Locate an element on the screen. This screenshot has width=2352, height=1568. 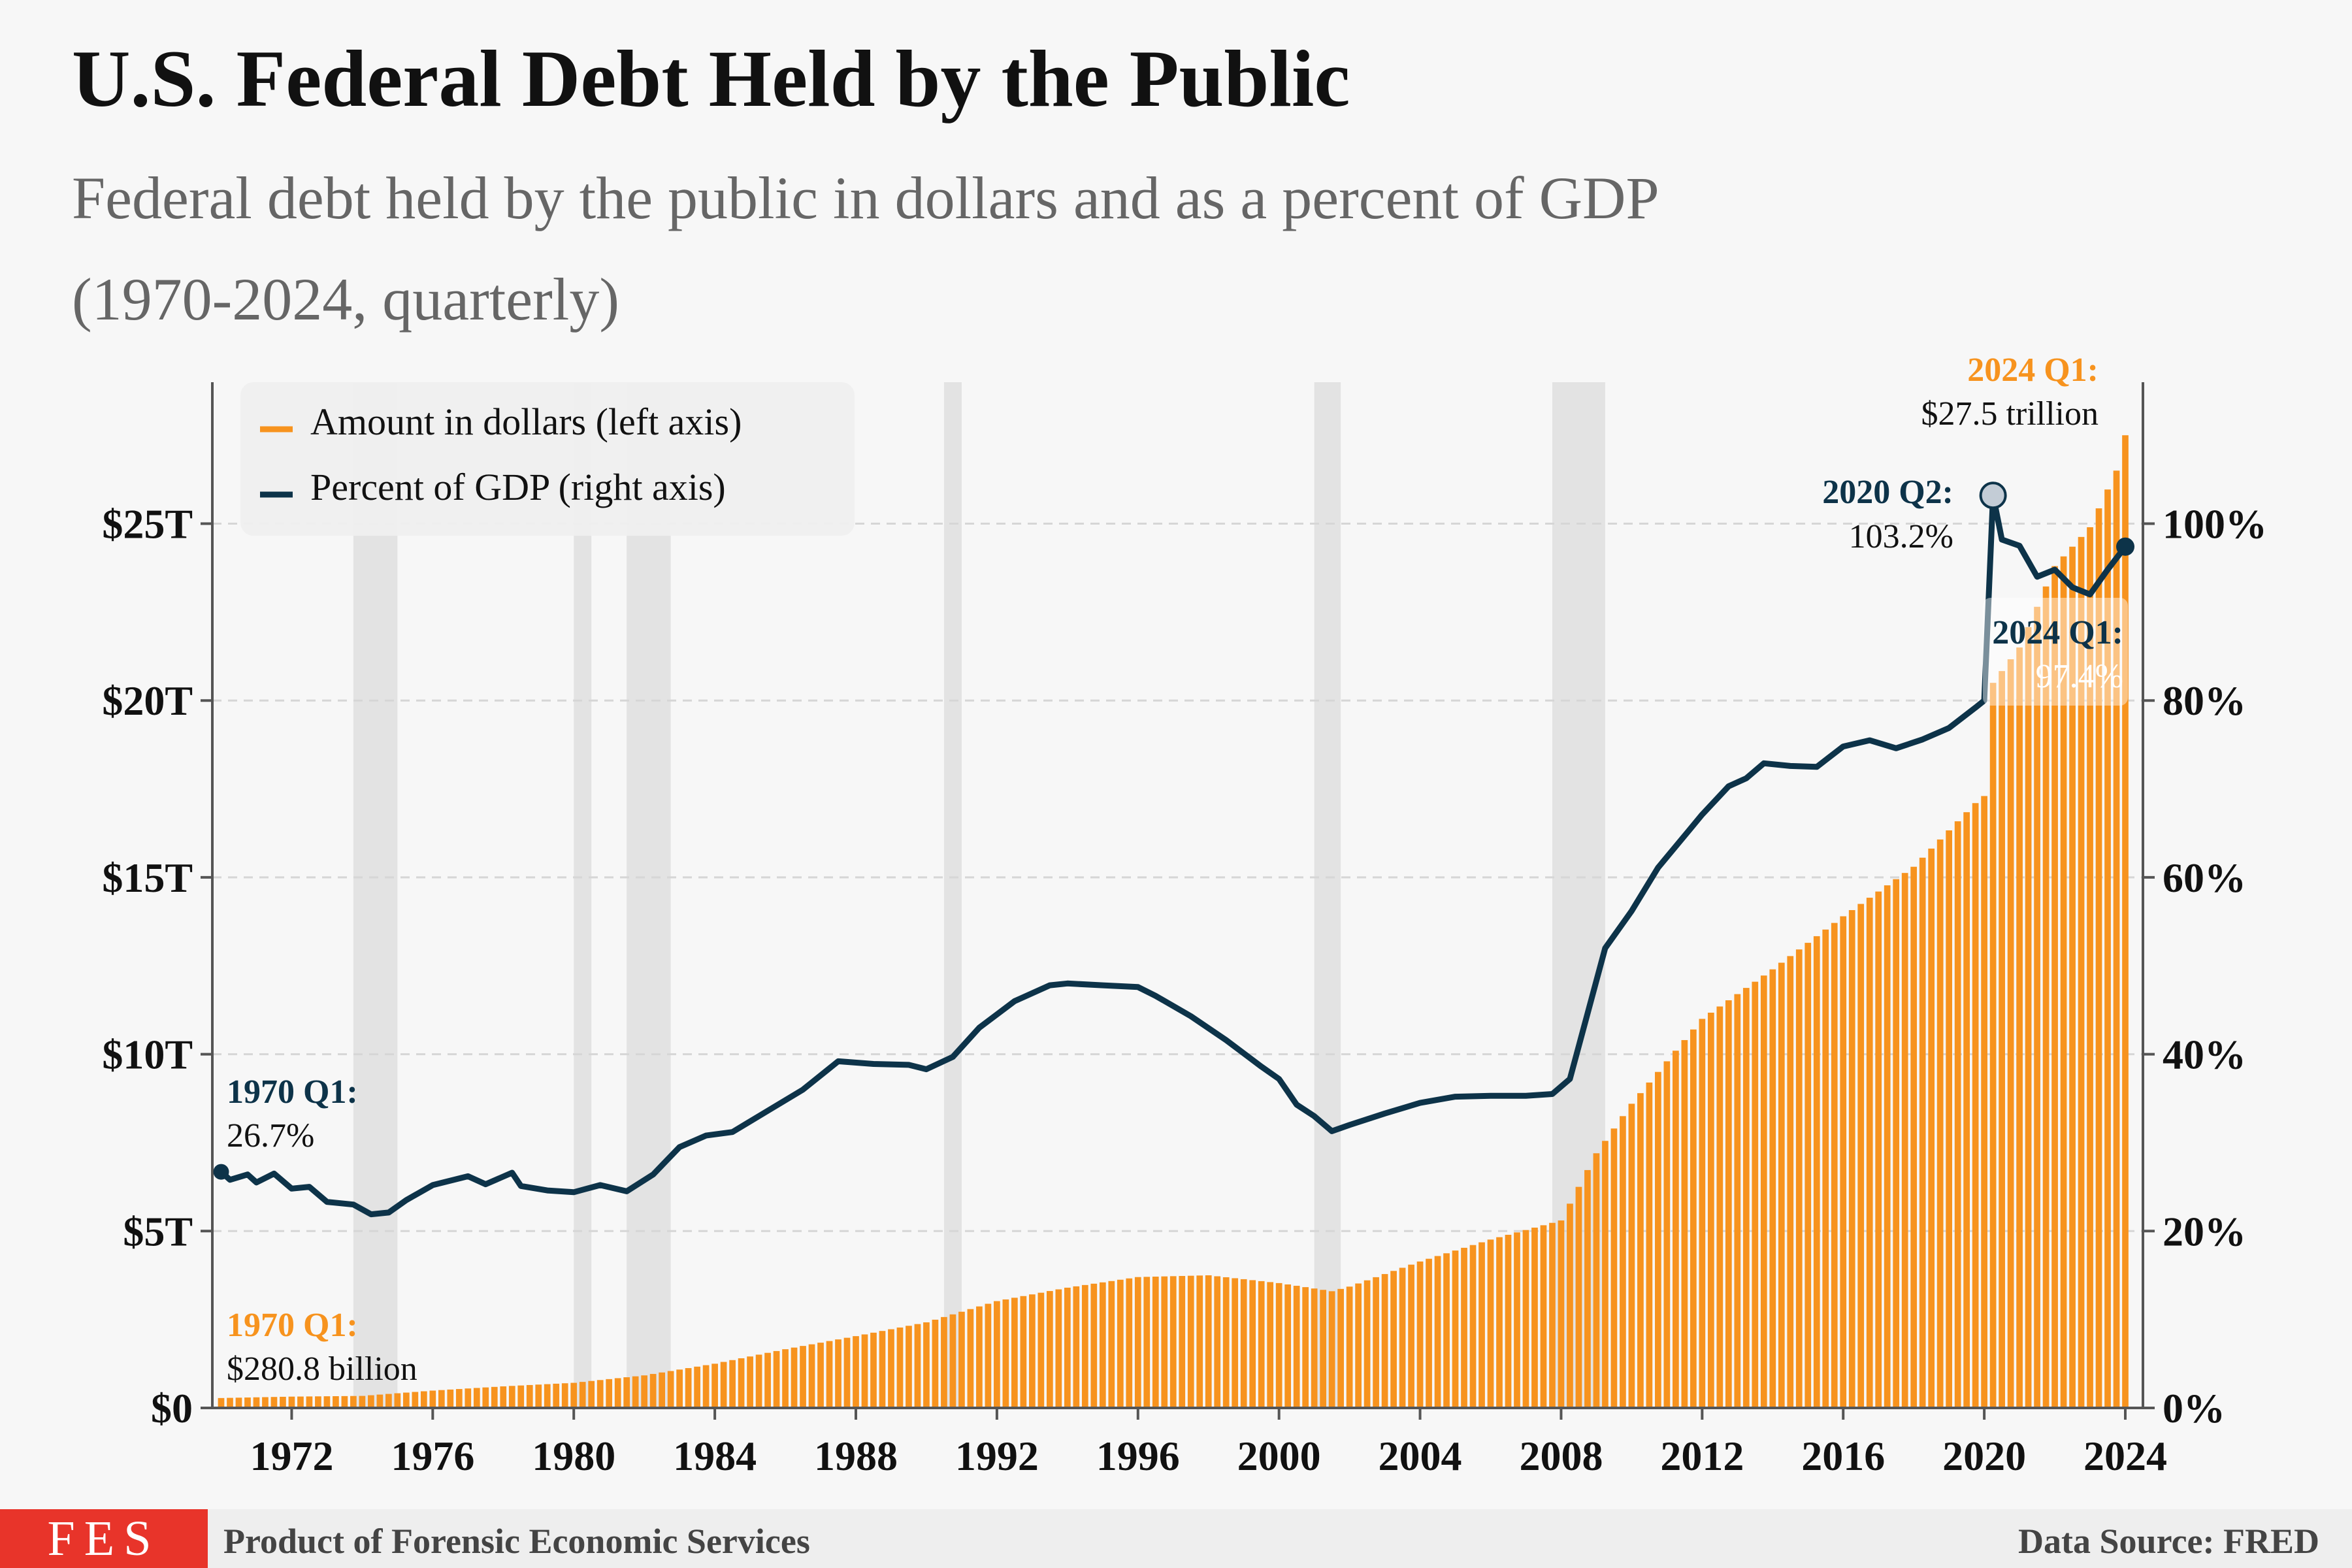
annotation-value: 26.7% is located at coordinates (270, 1135).